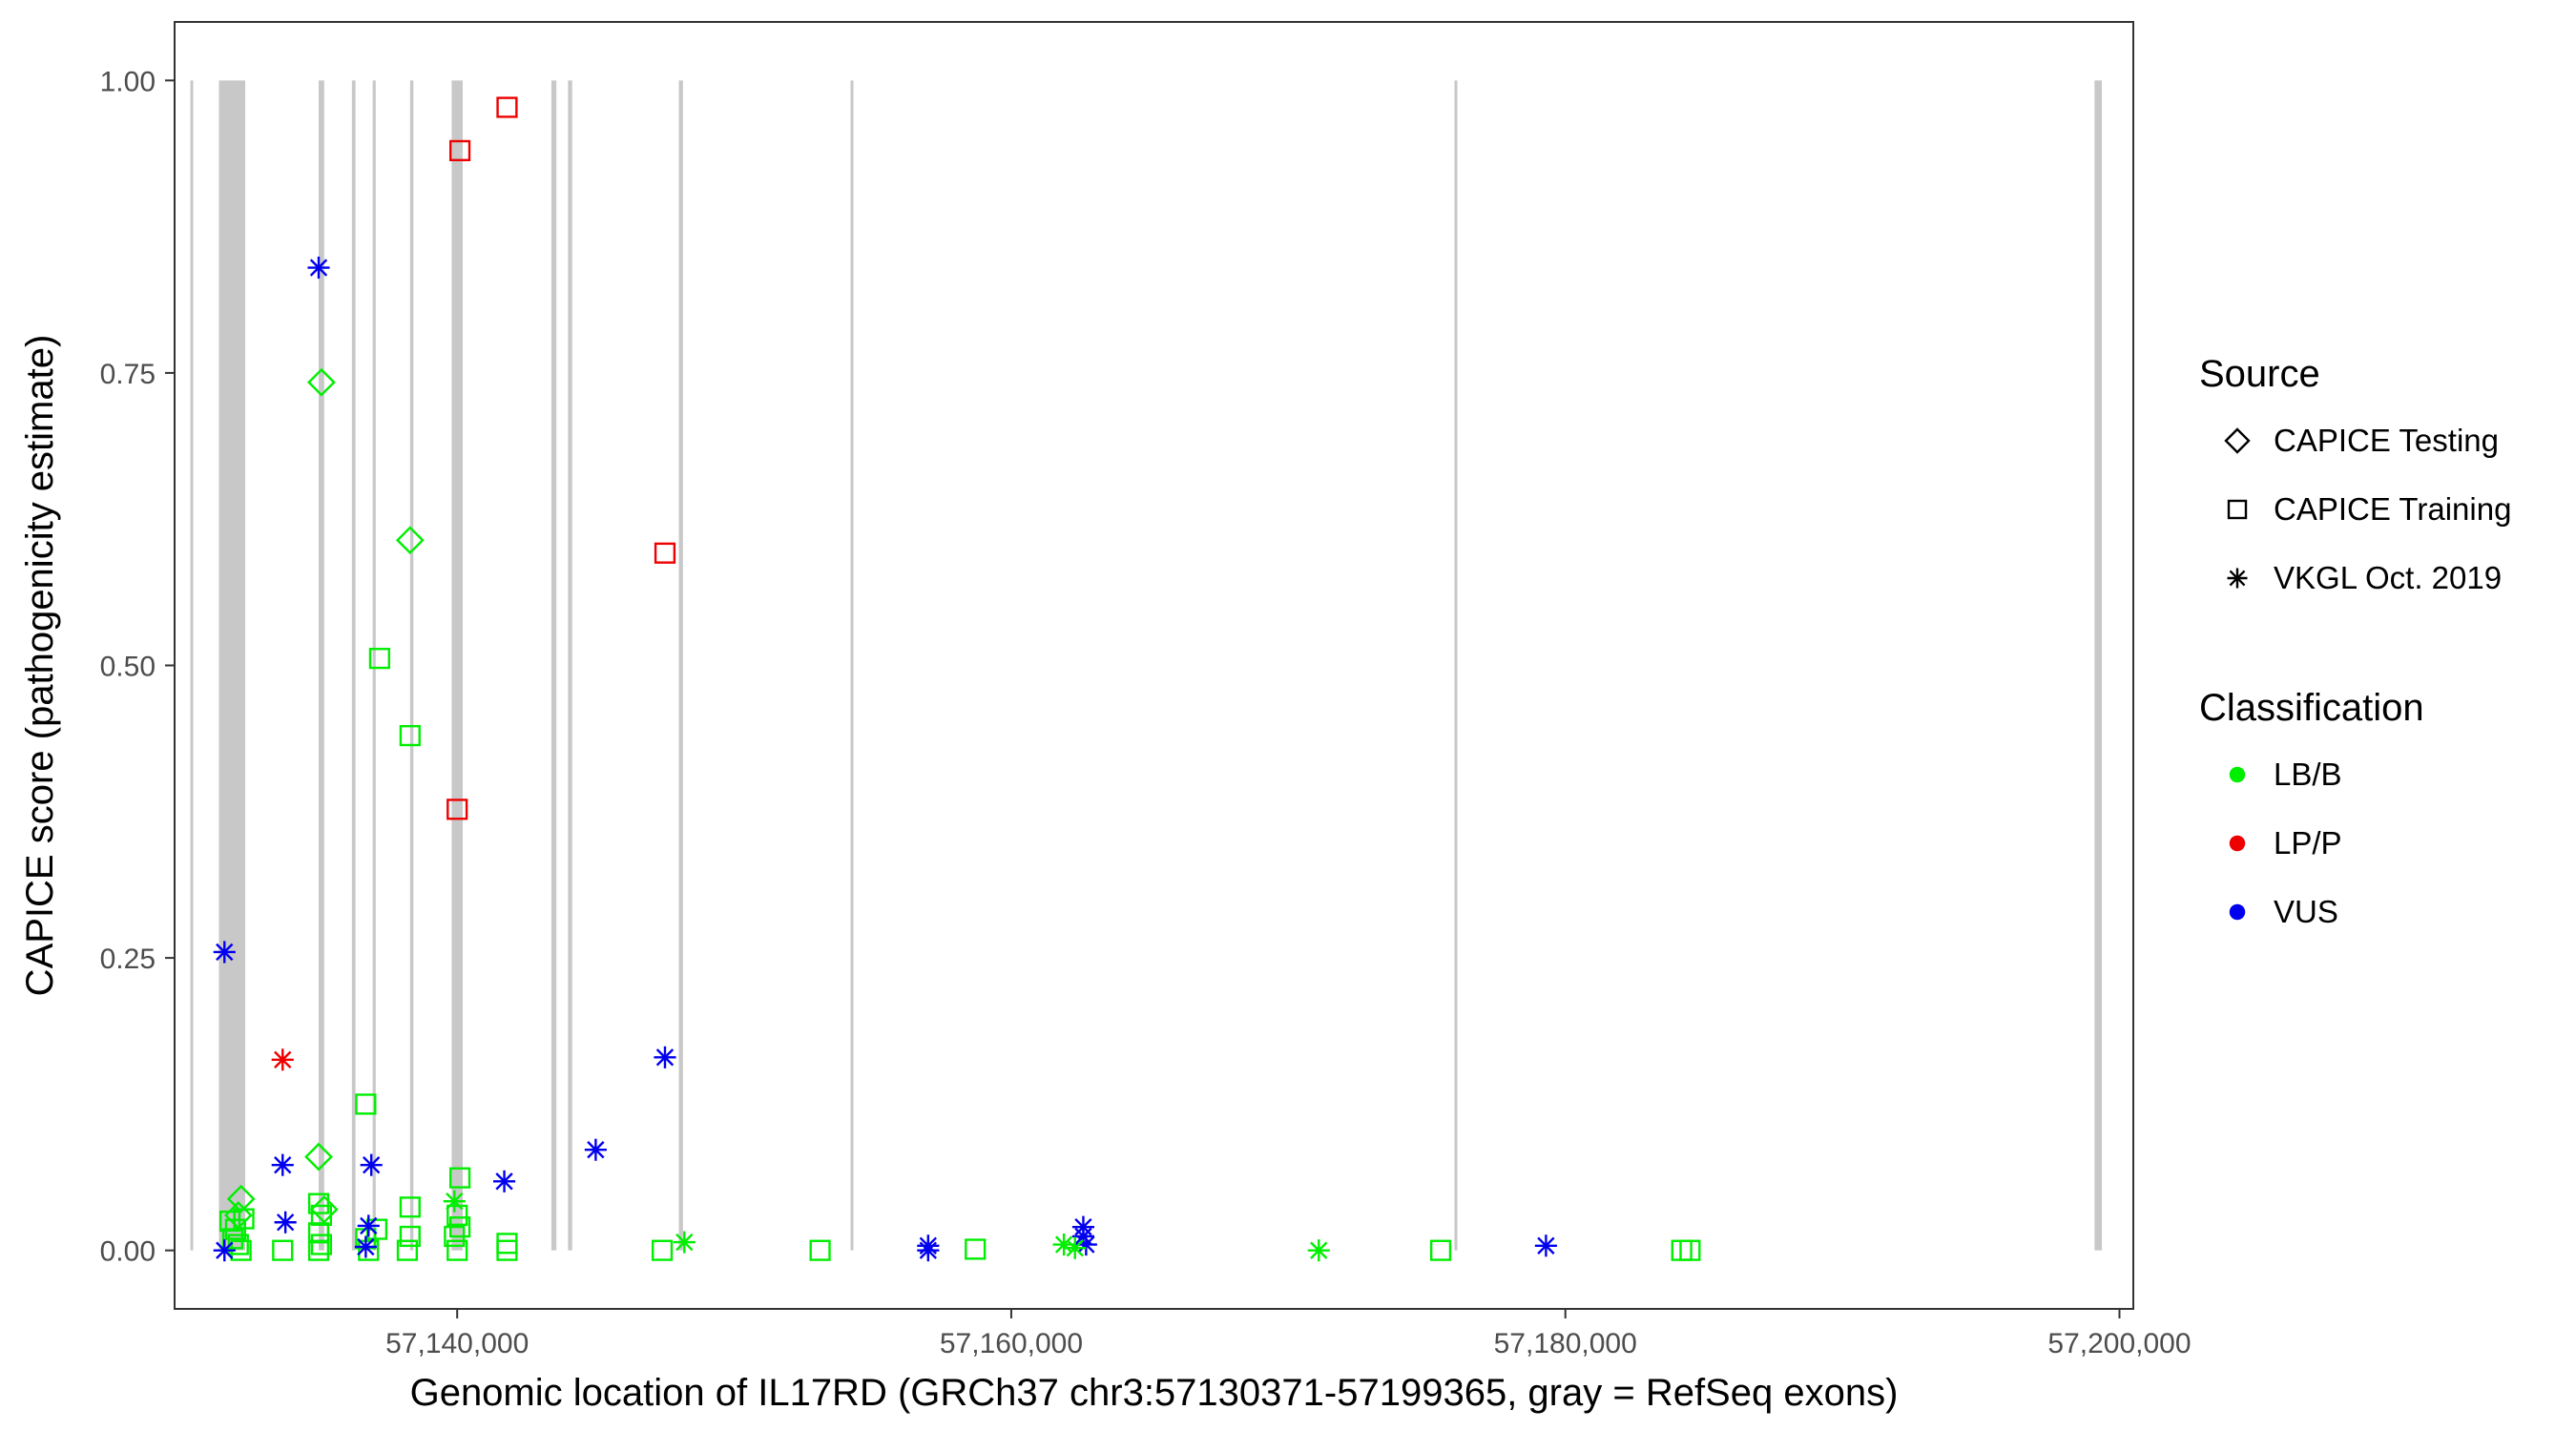 The width and height of the screenshot is (2576, 1431). I want to click on legend-label: VUS, so click(2306, 911).